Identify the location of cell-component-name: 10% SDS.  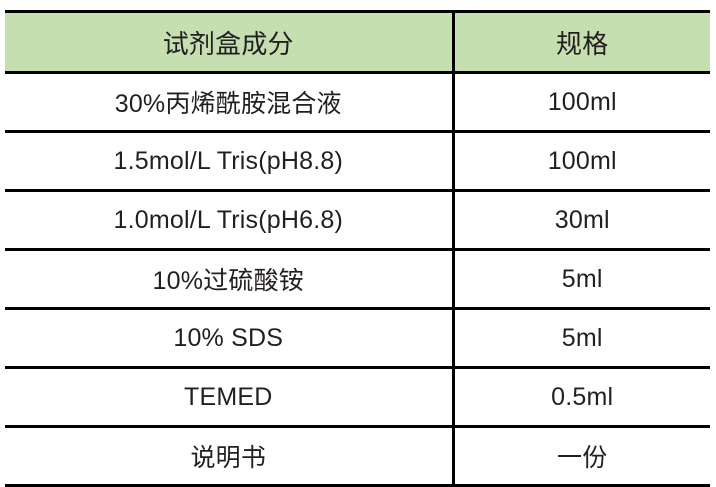
(230, 337).